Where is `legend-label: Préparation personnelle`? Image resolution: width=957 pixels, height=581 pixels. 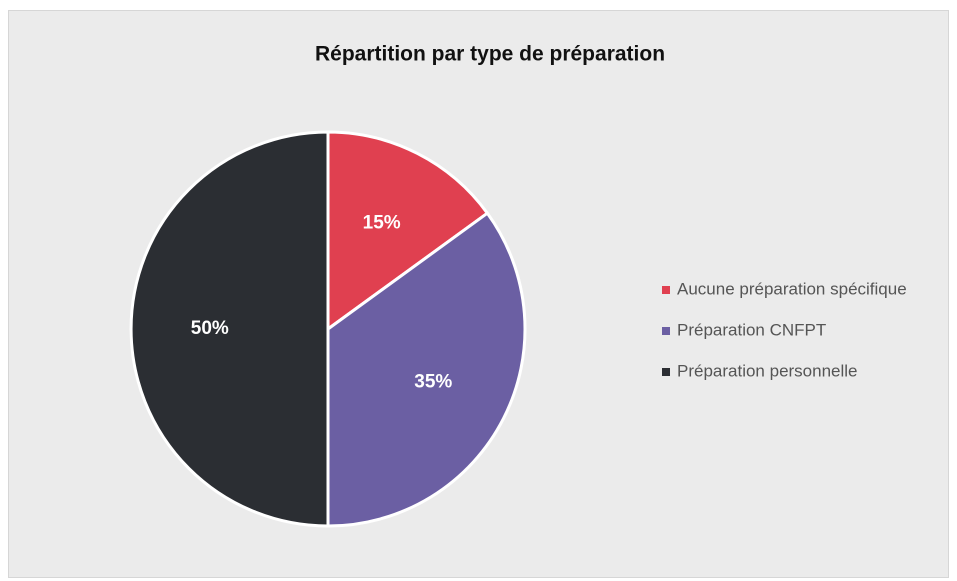
legend-label: Préparation personnelle is located at coordinates (767, 370).